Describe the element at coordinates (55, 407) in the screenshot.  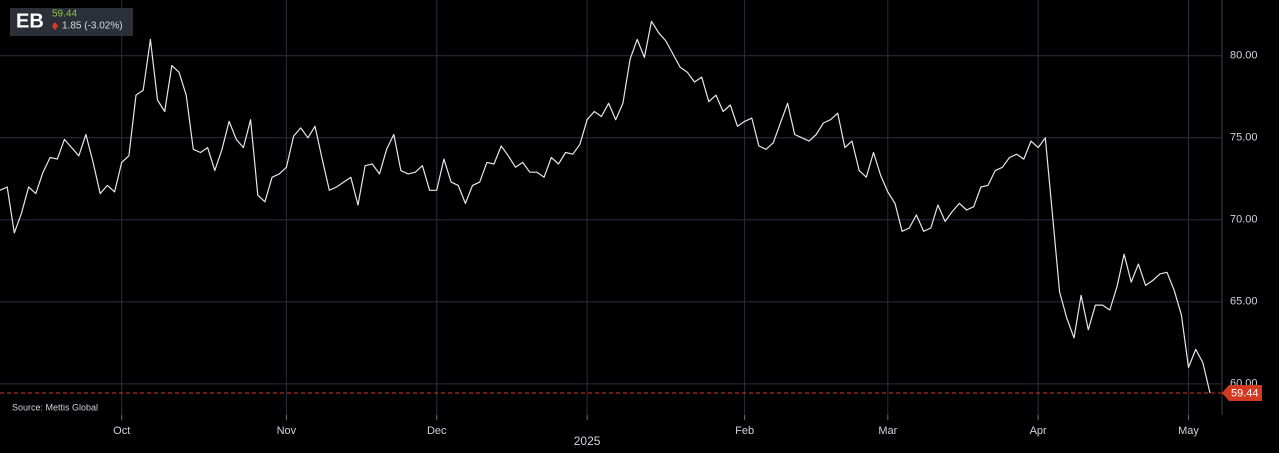
I see `source: Source: Mettis Global` at that location.